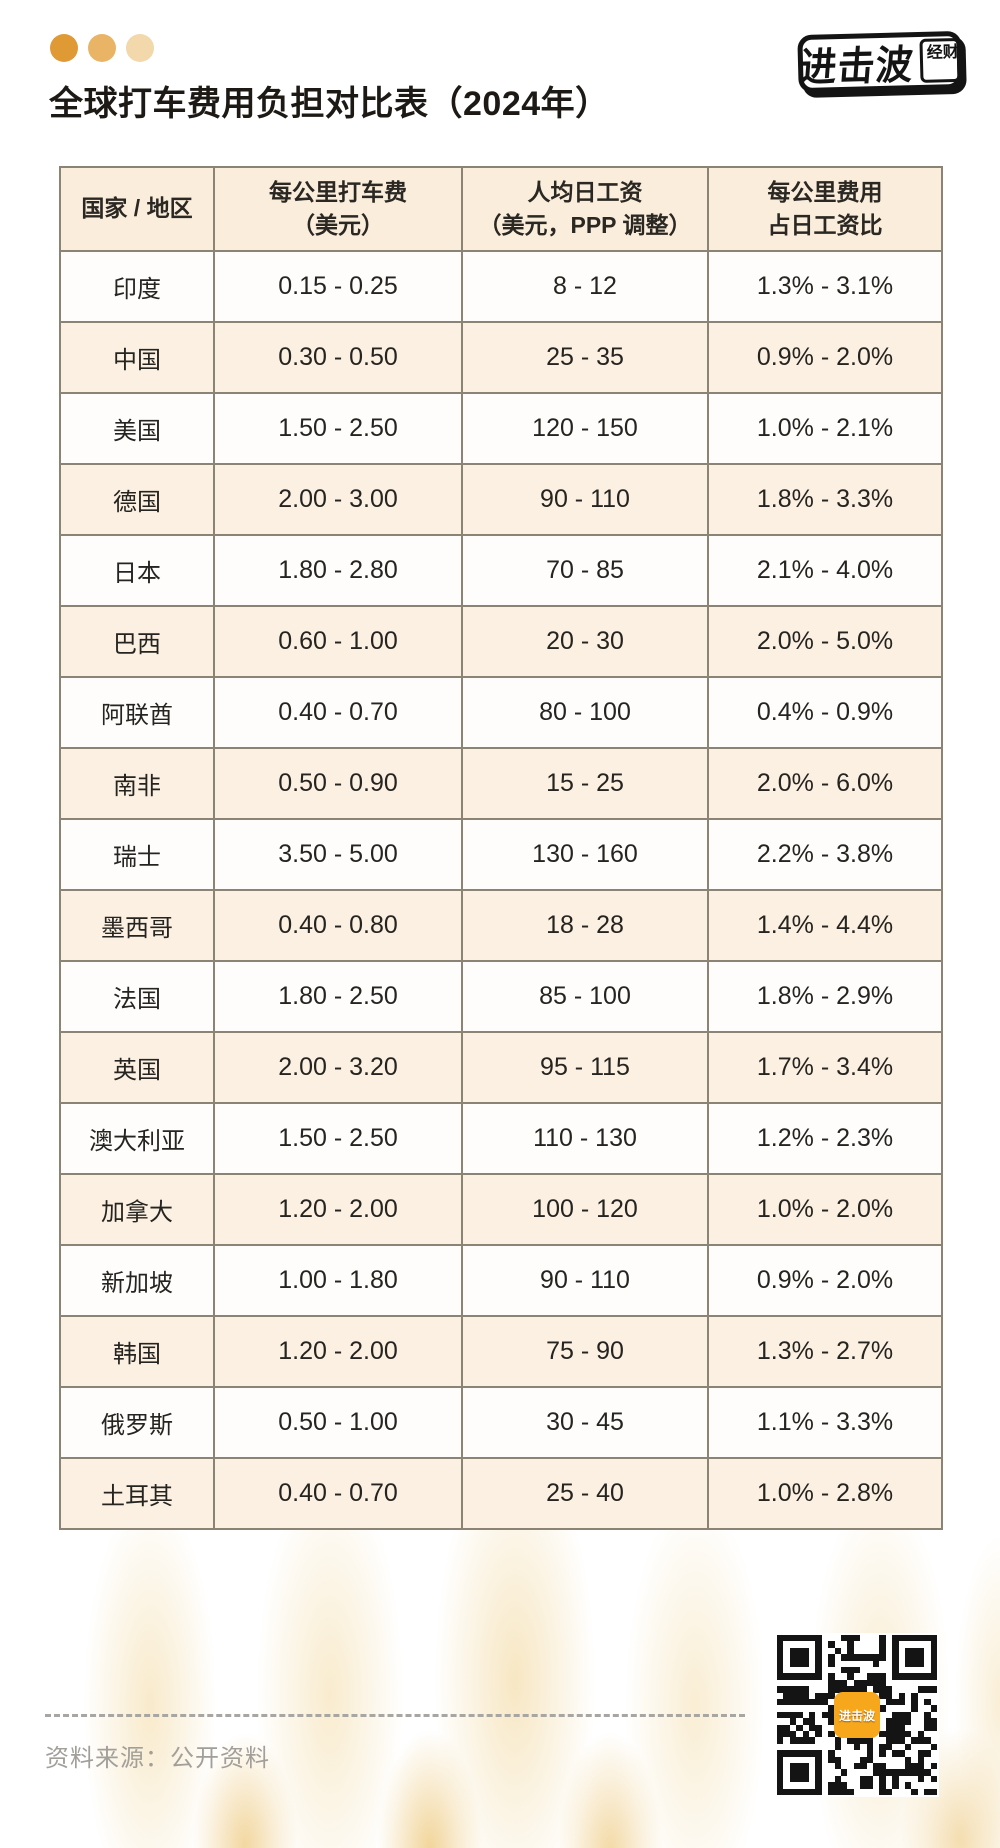 The image size is (1000, 1848). I want to click on qr-code: 进击波, so click(857, 1715).